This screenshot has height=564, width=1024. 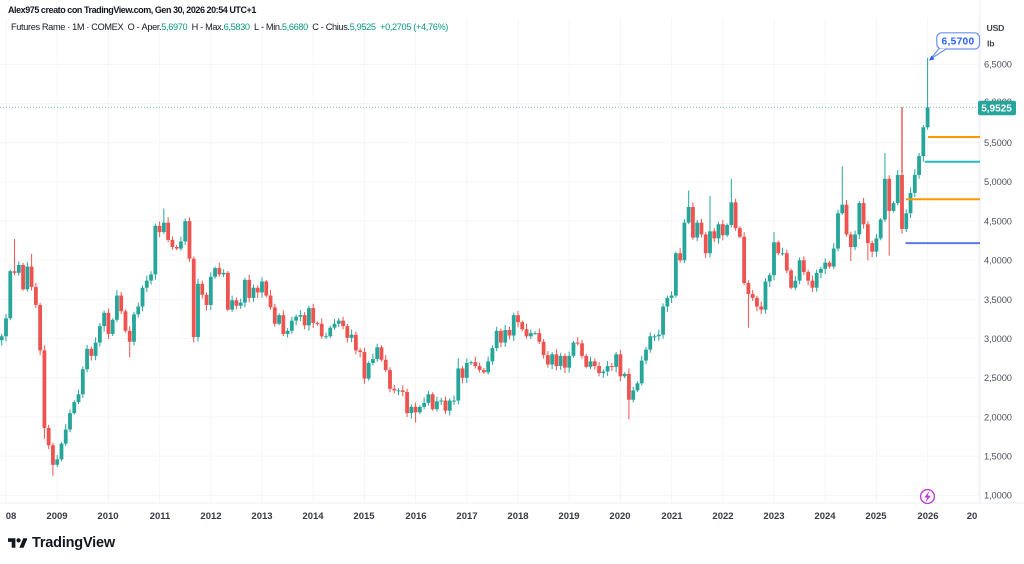 I want to click on svg-text: 2019, so click(x=568, y=516).